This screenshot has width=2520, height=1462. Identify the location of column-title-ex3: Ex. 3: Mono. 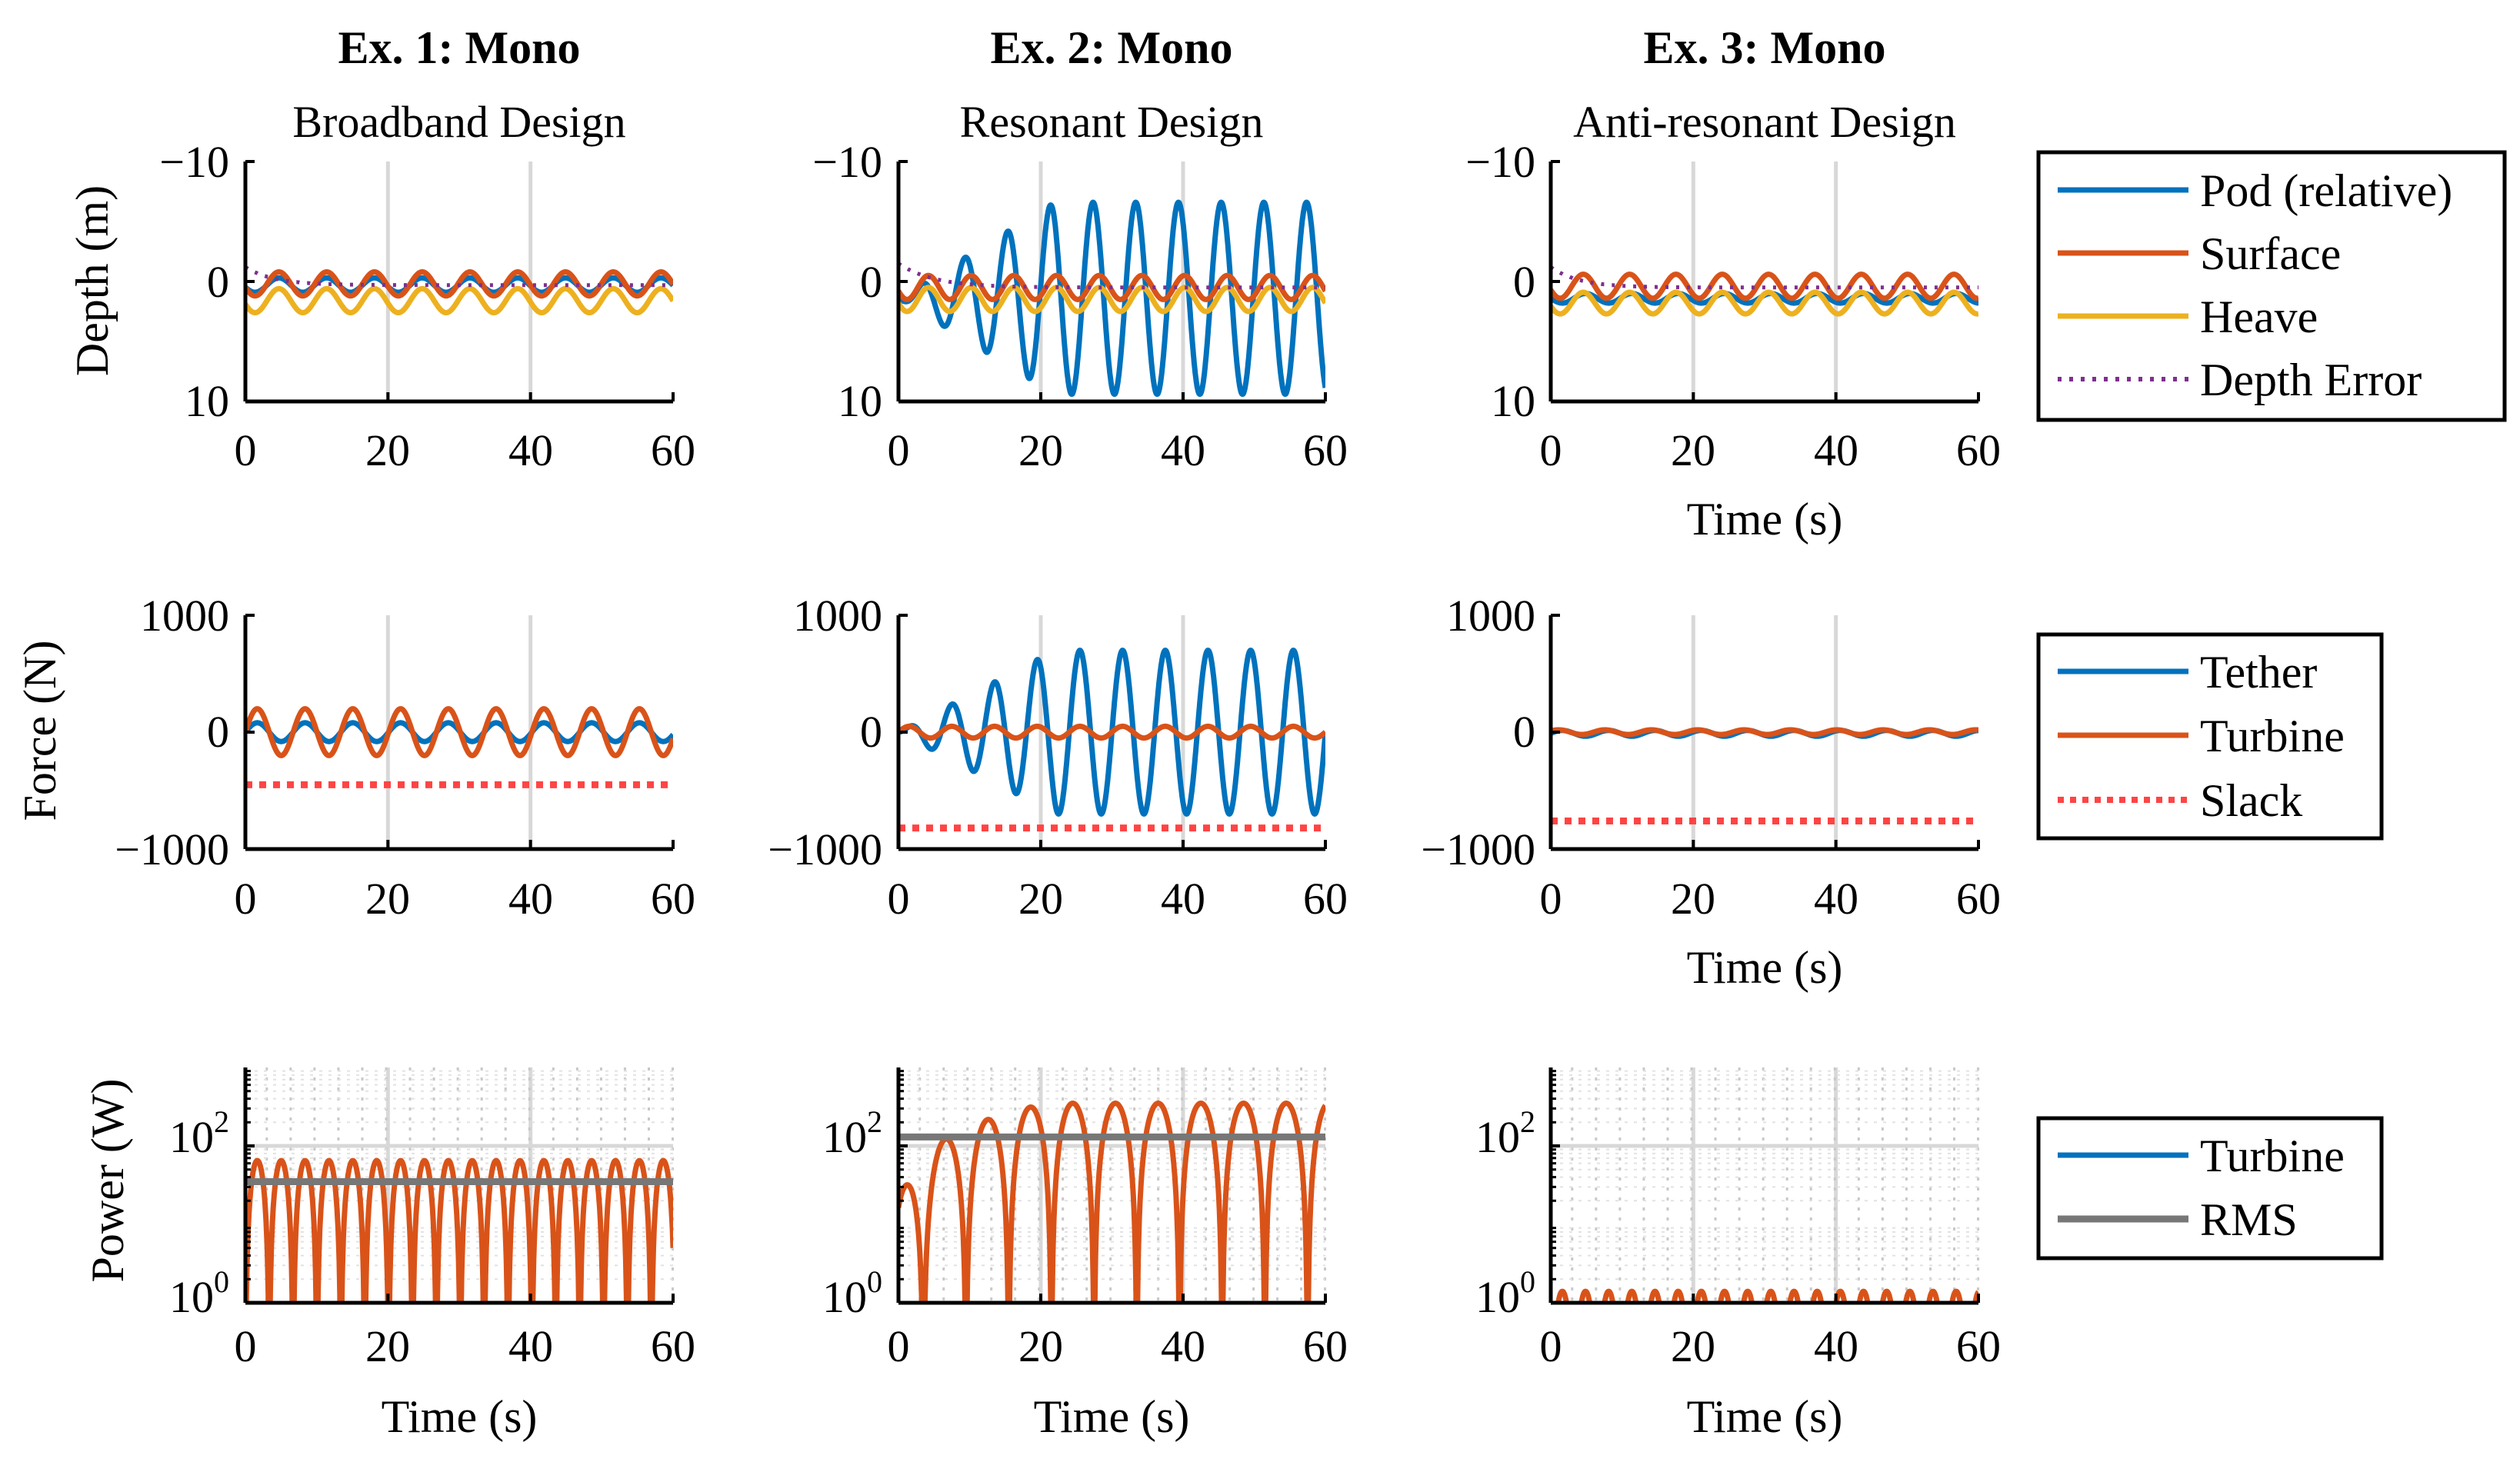
(1765, 47).